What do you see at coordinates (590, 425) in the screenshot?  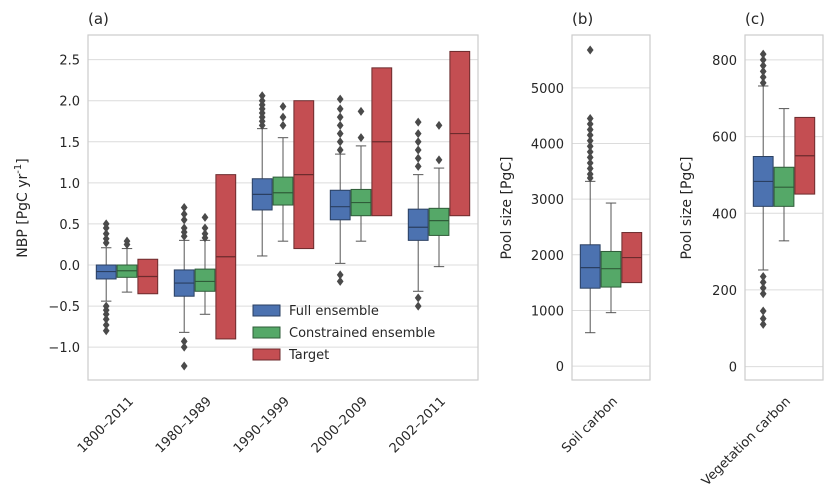 I see `xtick-label: Soil carbon` at bounding box center [590, 425].